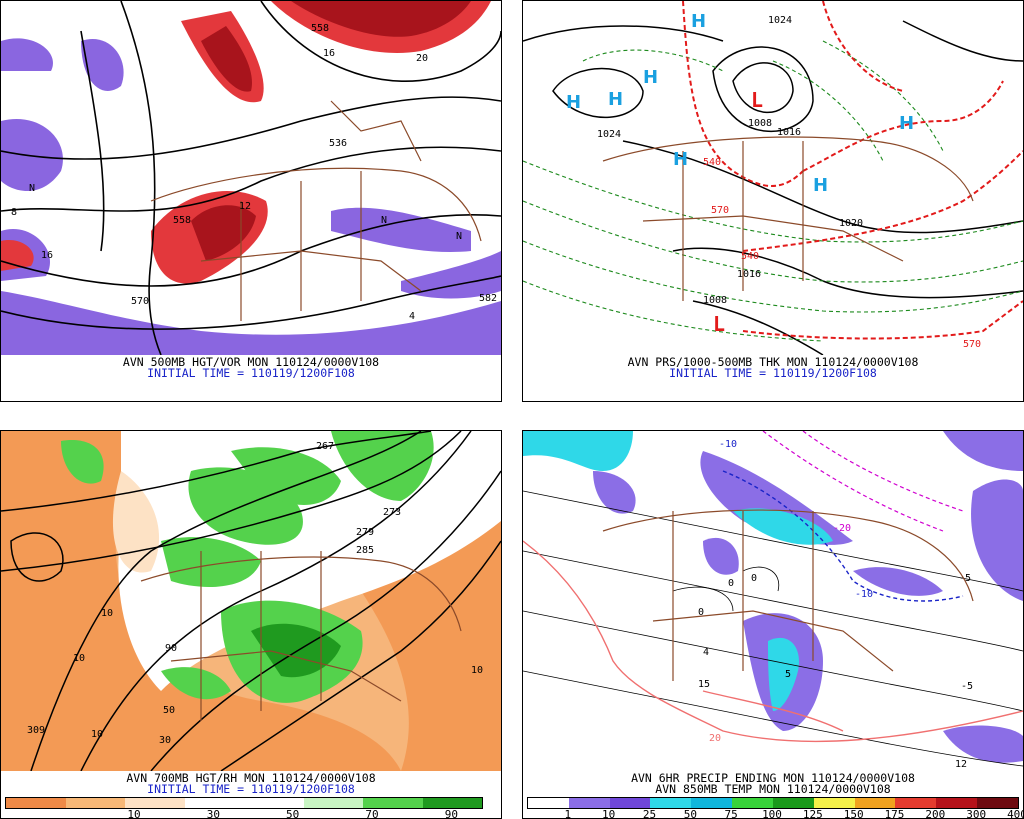 This screenshot has width=1024, height=819. What do you see at coordinates (392, 512) in the screenshot?
I see `svg-text: 273` at bounding box center [392, 512].